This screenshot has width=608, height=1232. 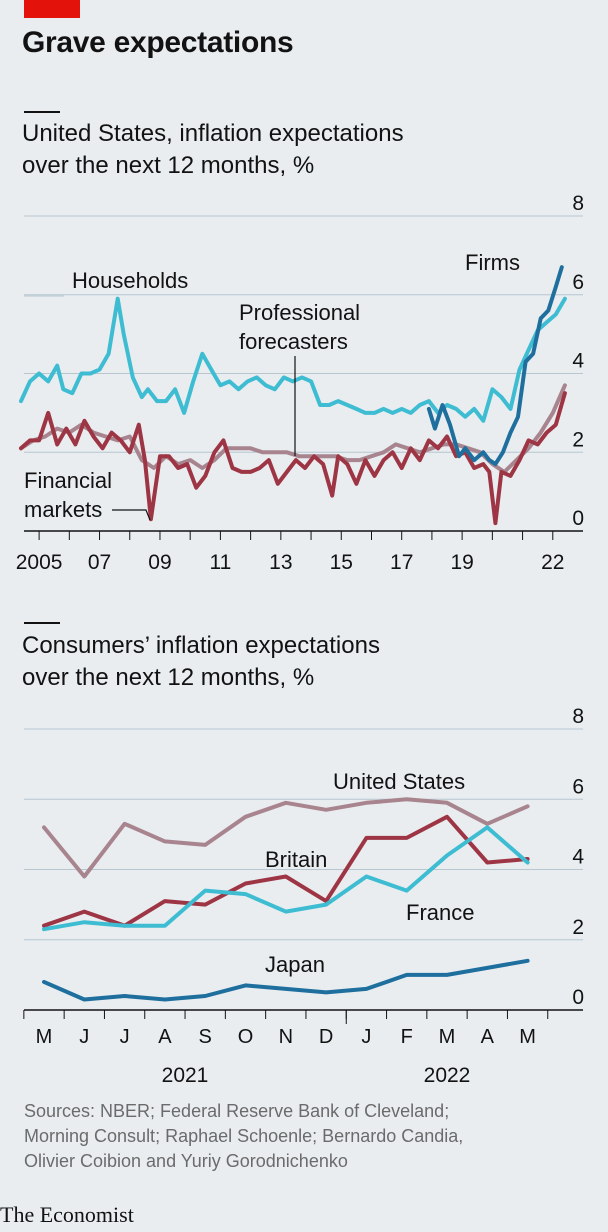 What do you see at coordinates (286, 1037) in the screenshot?
I see `x-tick-label: N` at bounding box center [286, 1037].